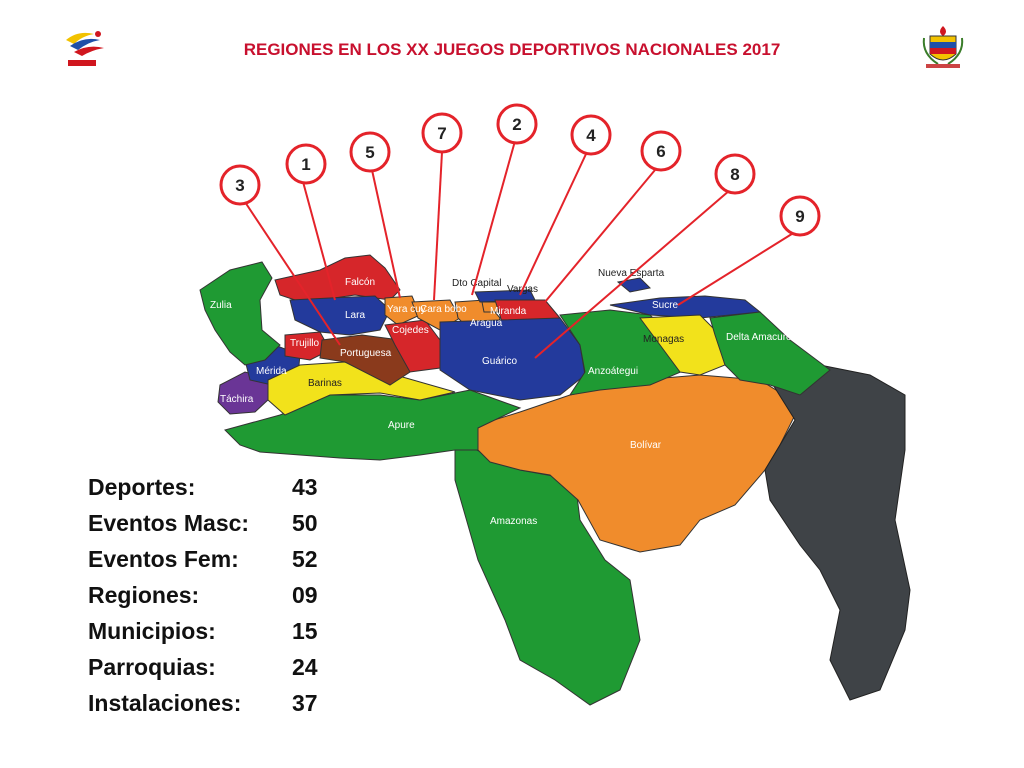 The height and width of the screenshot is (768, 1024). Describe the element at coordinates (443, 309) in the screenshot. I see `state-label-carabobo: Cara bobo` at that location.